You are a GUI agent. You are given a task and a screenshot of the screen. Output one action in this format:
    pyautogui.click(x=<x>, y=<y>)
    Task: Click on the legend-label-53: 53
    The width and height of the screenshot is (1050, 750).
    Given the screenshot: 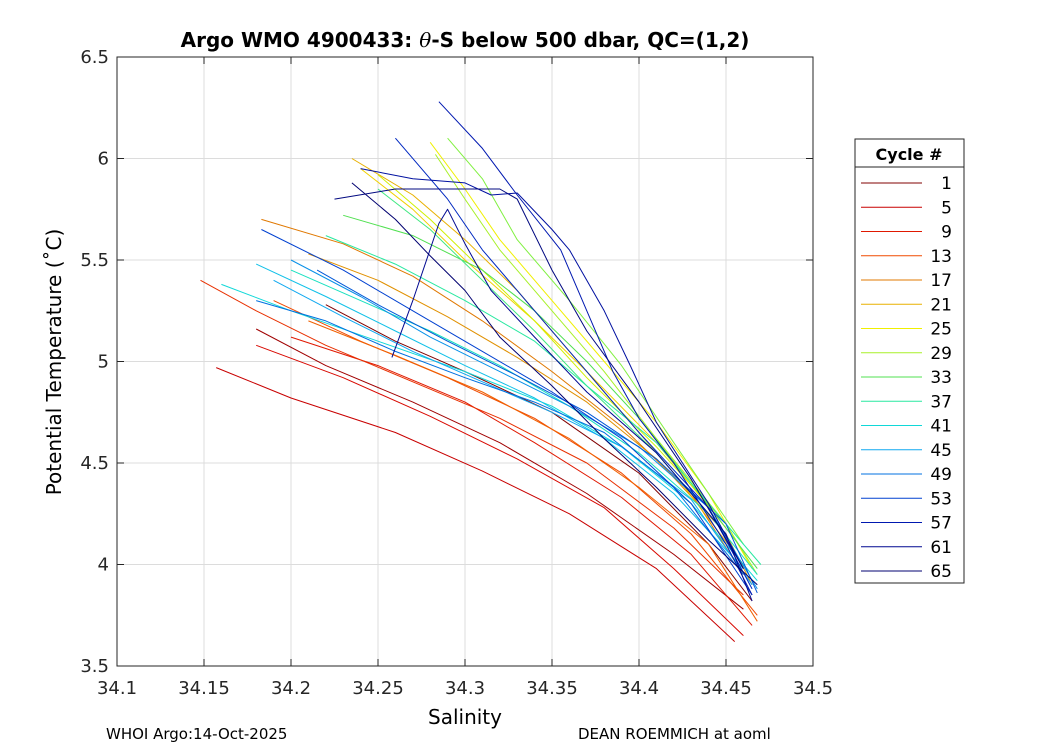 What is the action you would take?
    pyautogui.click(x=941, y=499)
    